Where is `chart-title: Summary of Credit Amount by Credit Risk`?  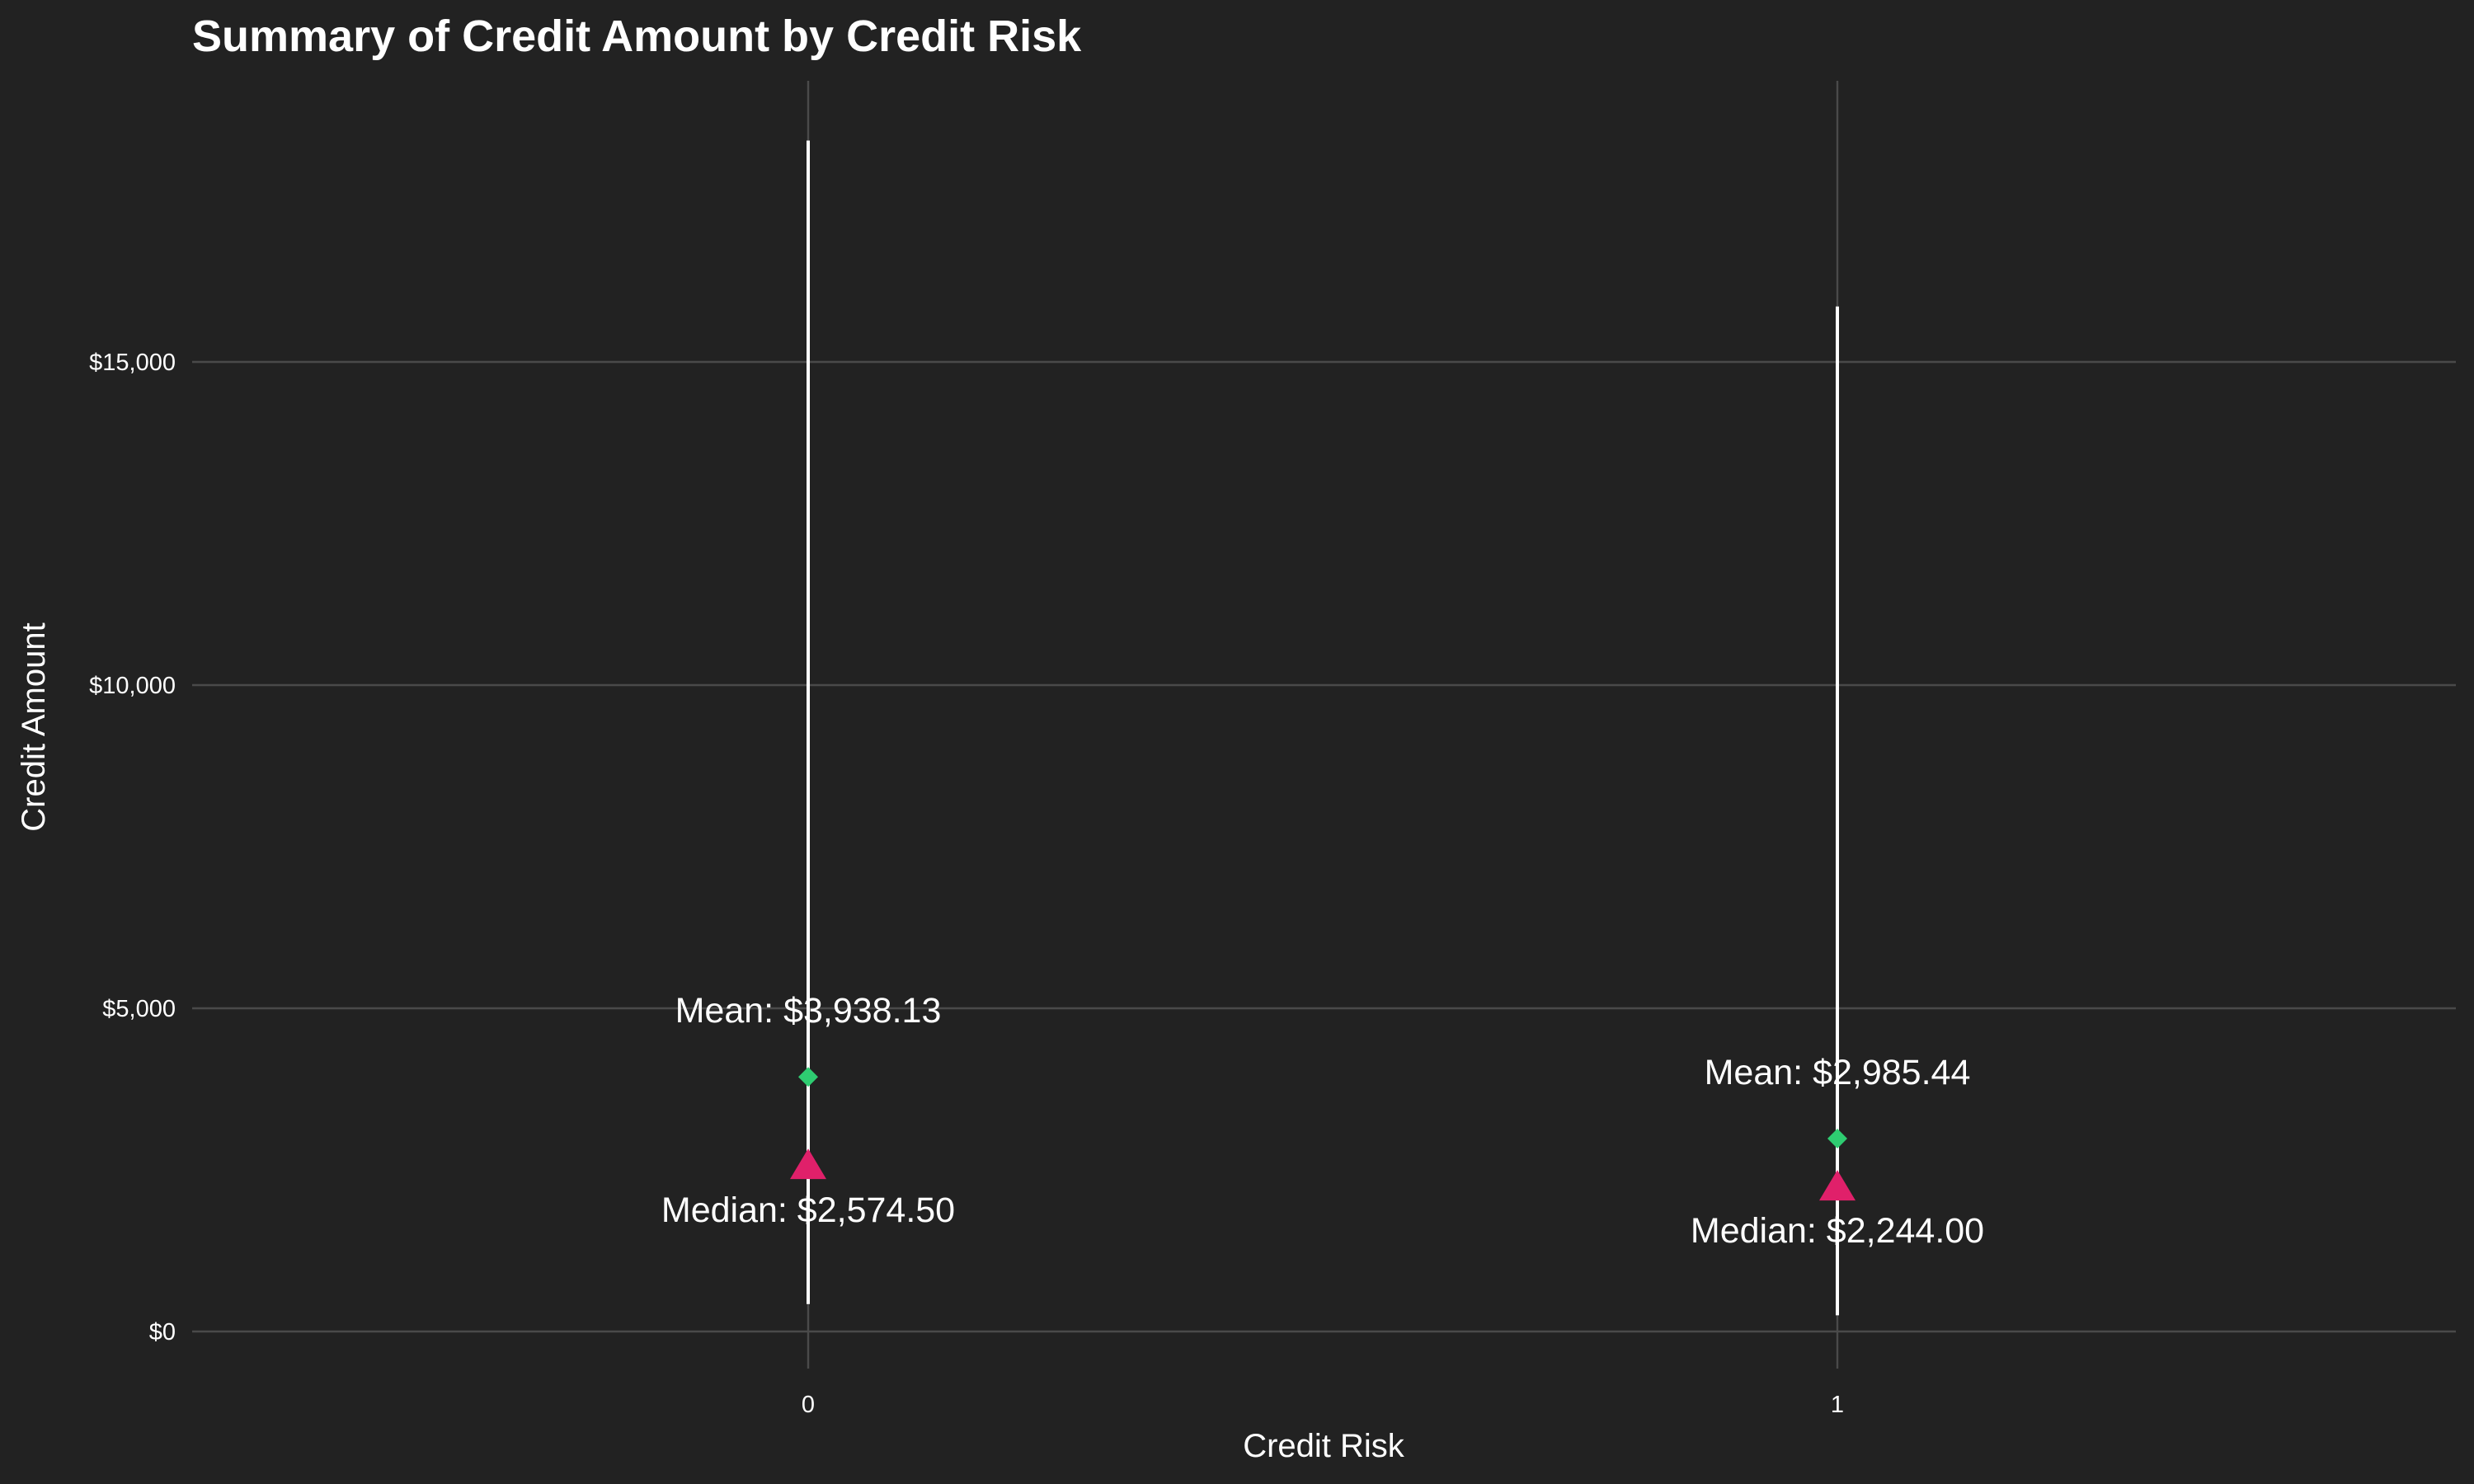 chart-title: Summary of Credit Amount by Credit Risk is located at coordinates (637, 36).